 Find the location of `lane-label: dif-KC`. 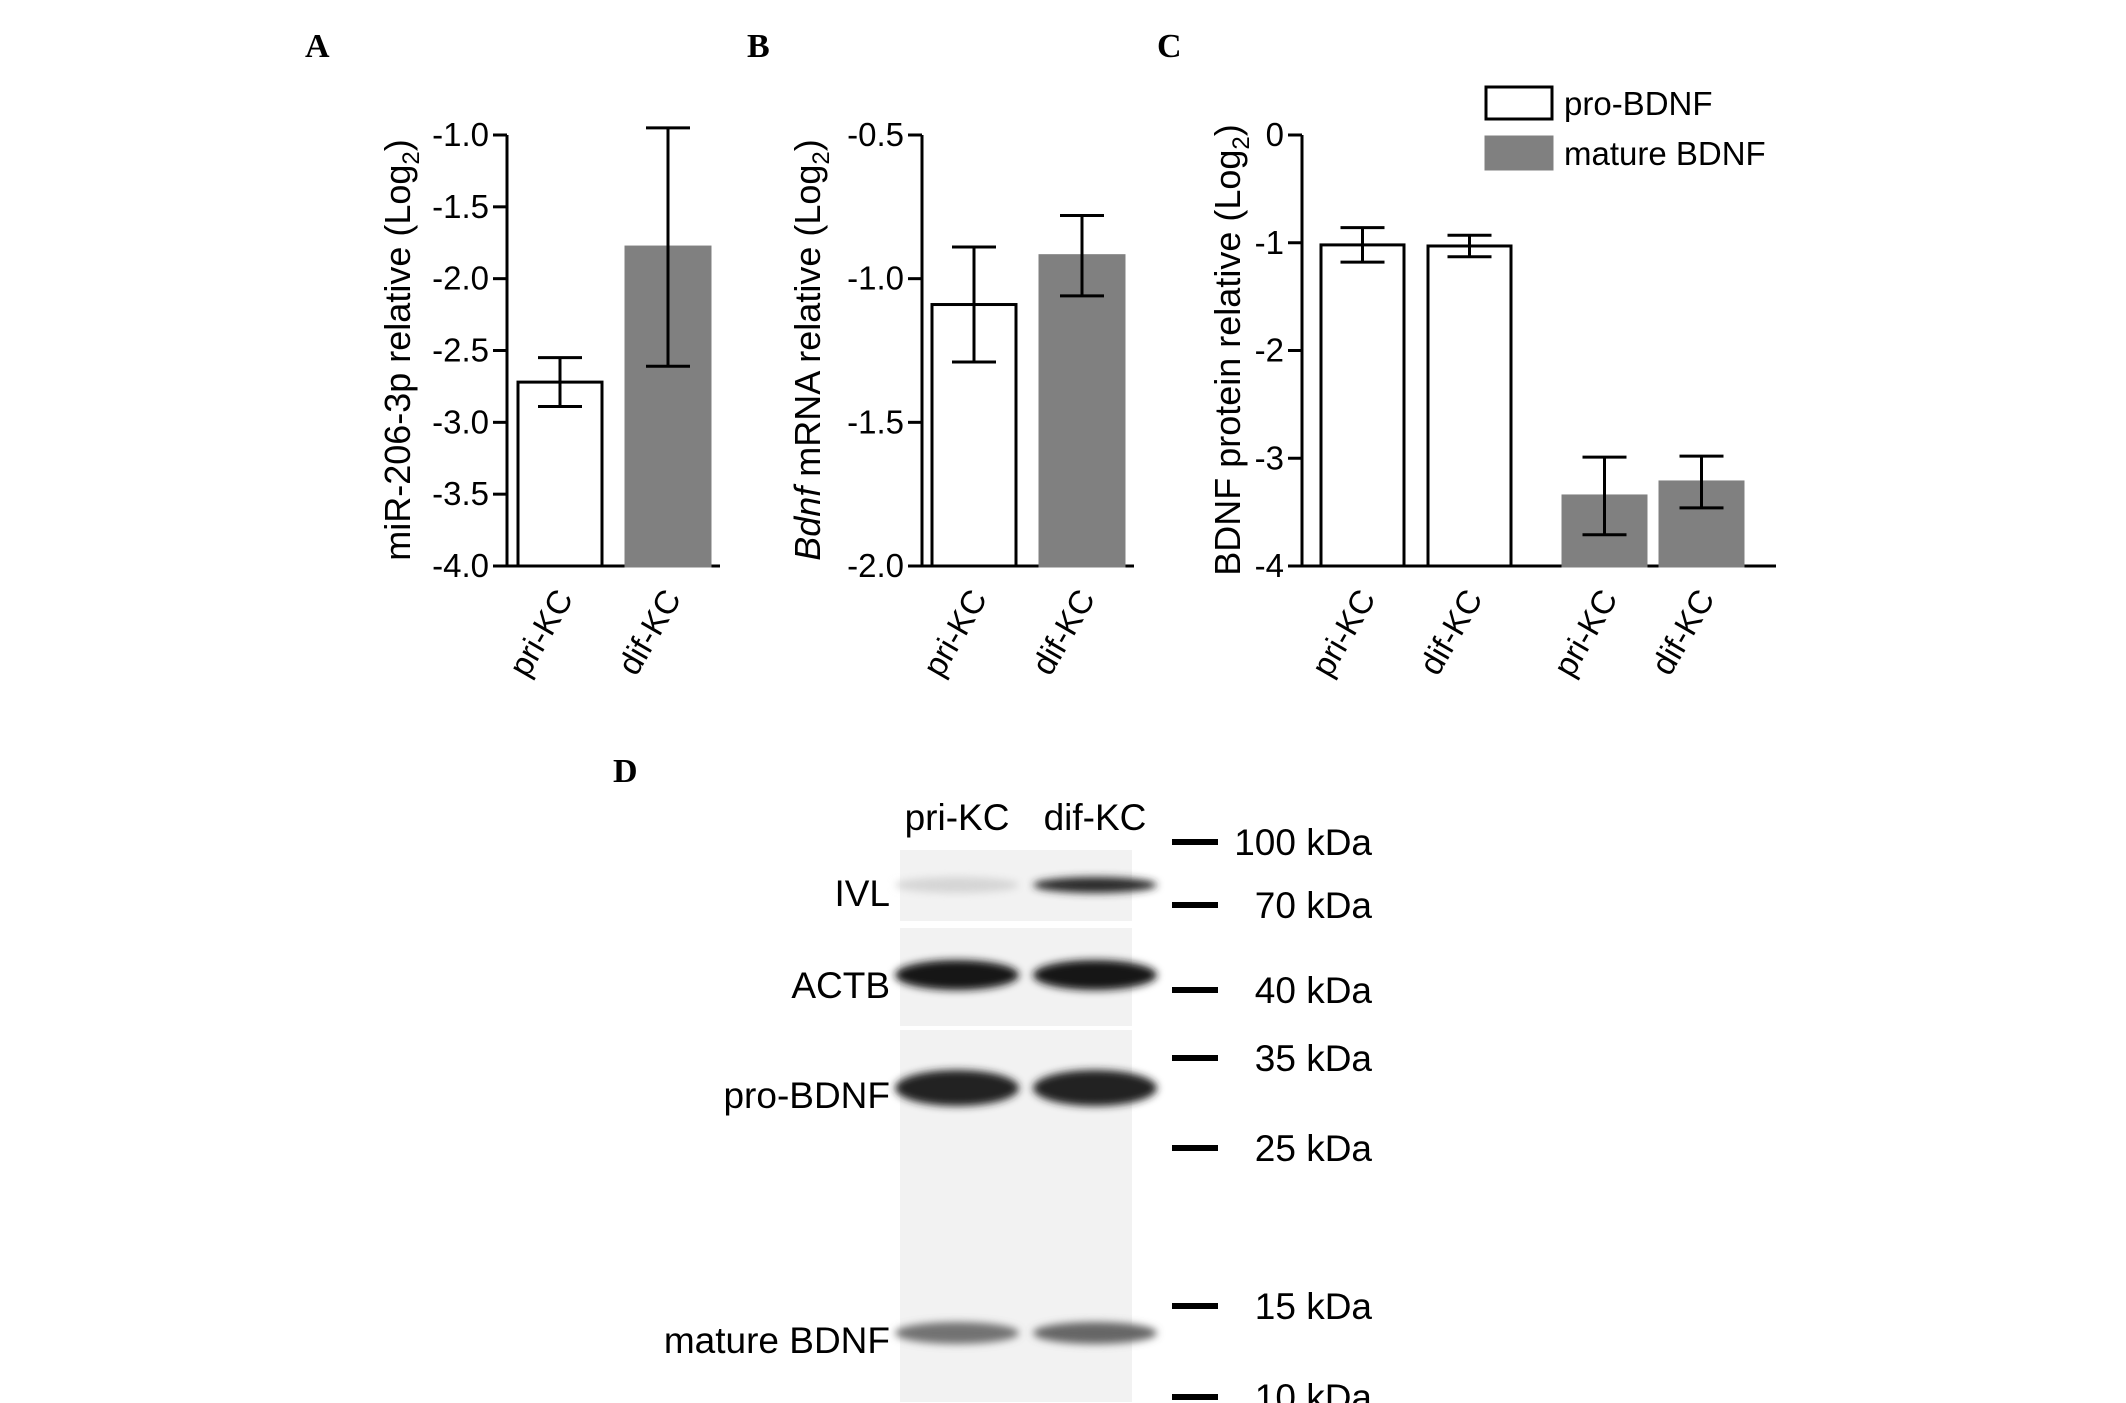

lane-label: dif-KC is located at coordinates (1095, 817).